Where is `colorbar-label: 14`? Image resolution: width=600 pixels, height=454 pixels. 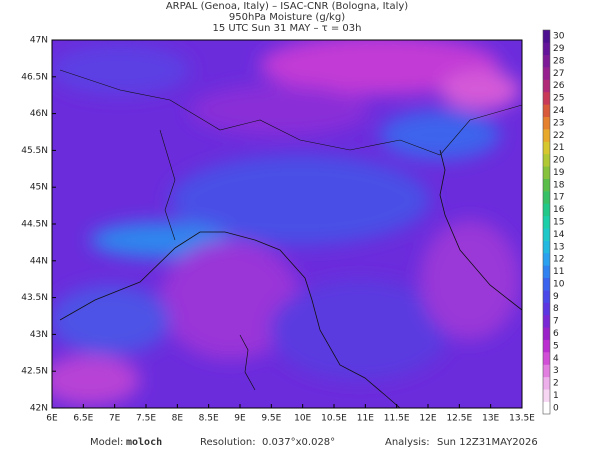
colorbar-label: 14 is located at coordinates (559, 235).